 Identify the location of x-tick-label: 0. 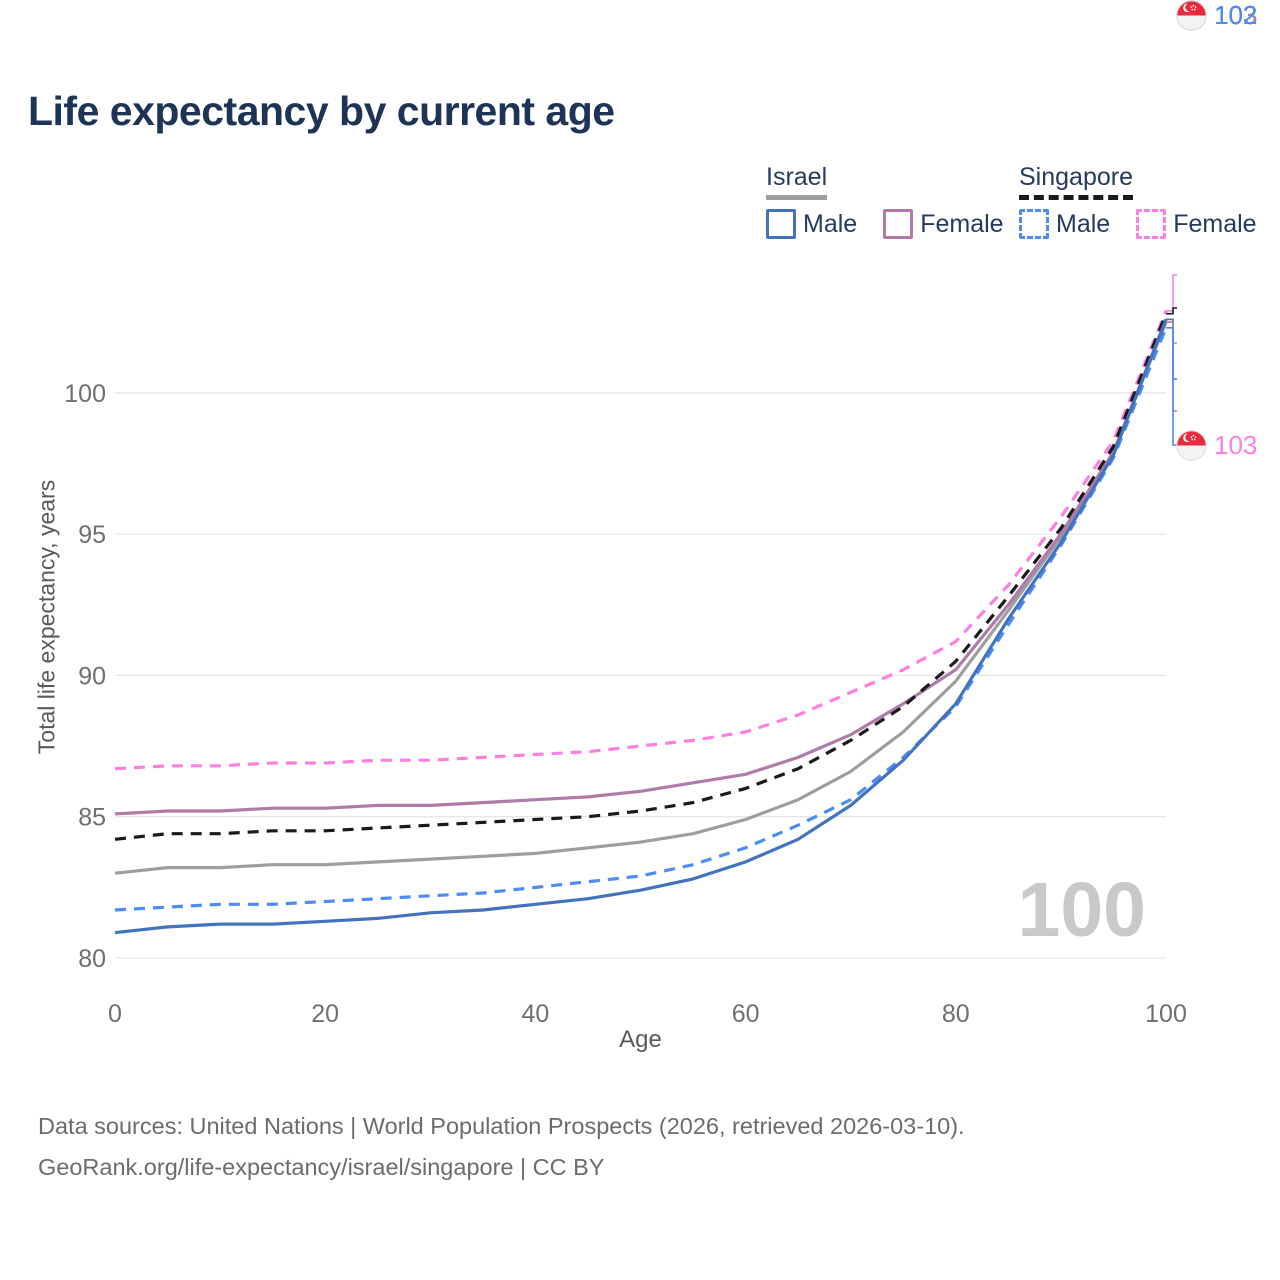
(115, 1014).